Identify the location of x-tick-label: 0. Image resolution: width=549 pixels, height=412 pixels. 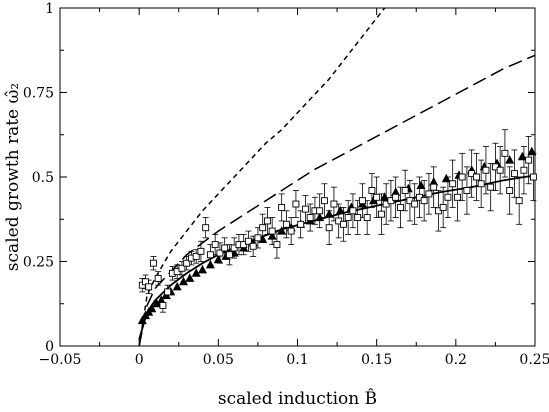
(139, 360).